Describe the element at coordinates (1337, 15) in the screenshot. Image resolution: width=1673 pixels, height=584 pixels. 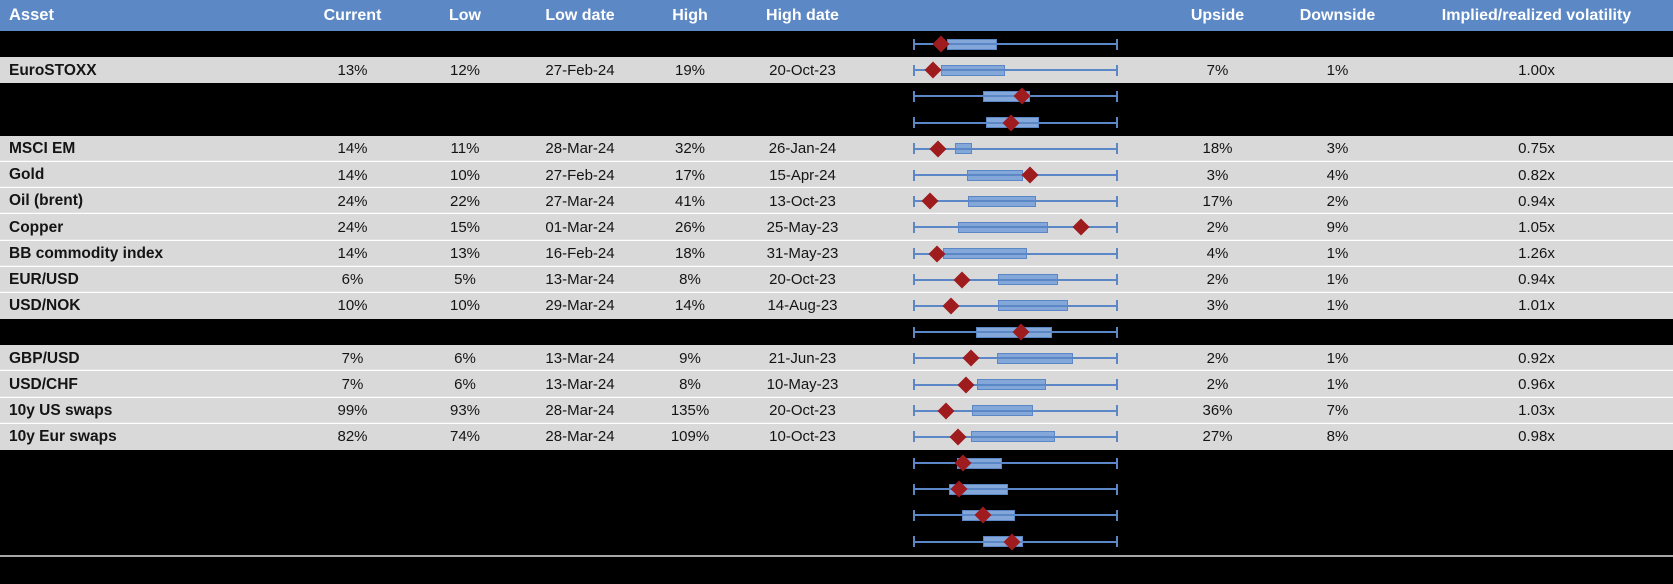
I see `column-header-downside: Downside` at that location.